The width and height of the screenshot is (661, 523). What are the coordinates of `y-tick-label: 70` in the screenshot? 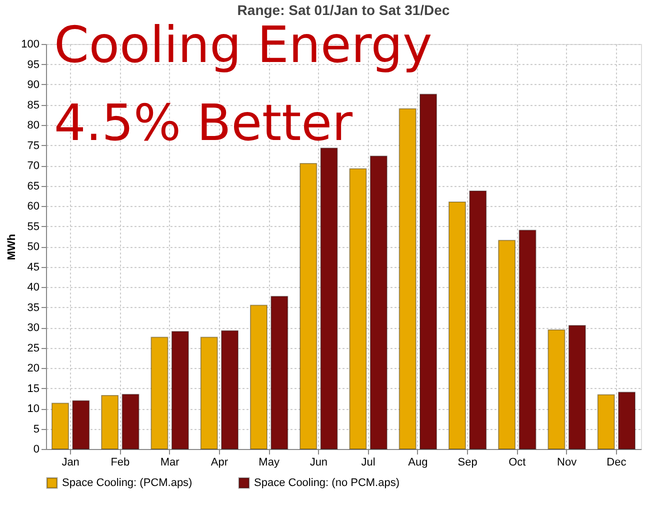 It's located at (33, 166).